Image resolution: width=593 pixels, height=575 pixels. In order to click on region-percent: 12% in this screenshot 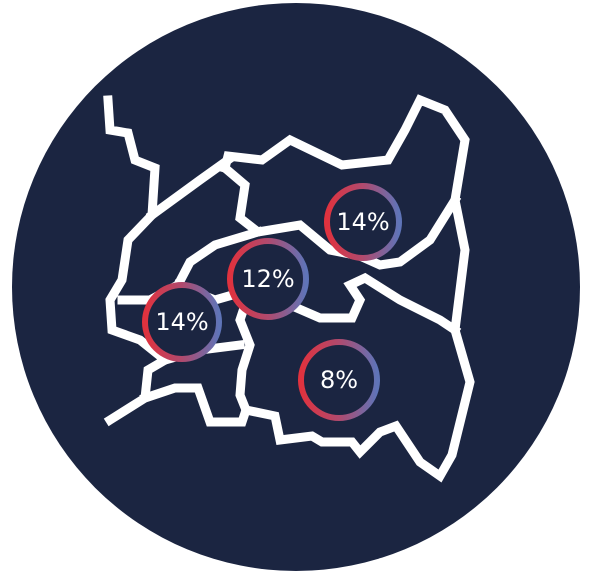, I will do `click(267, 279)`.